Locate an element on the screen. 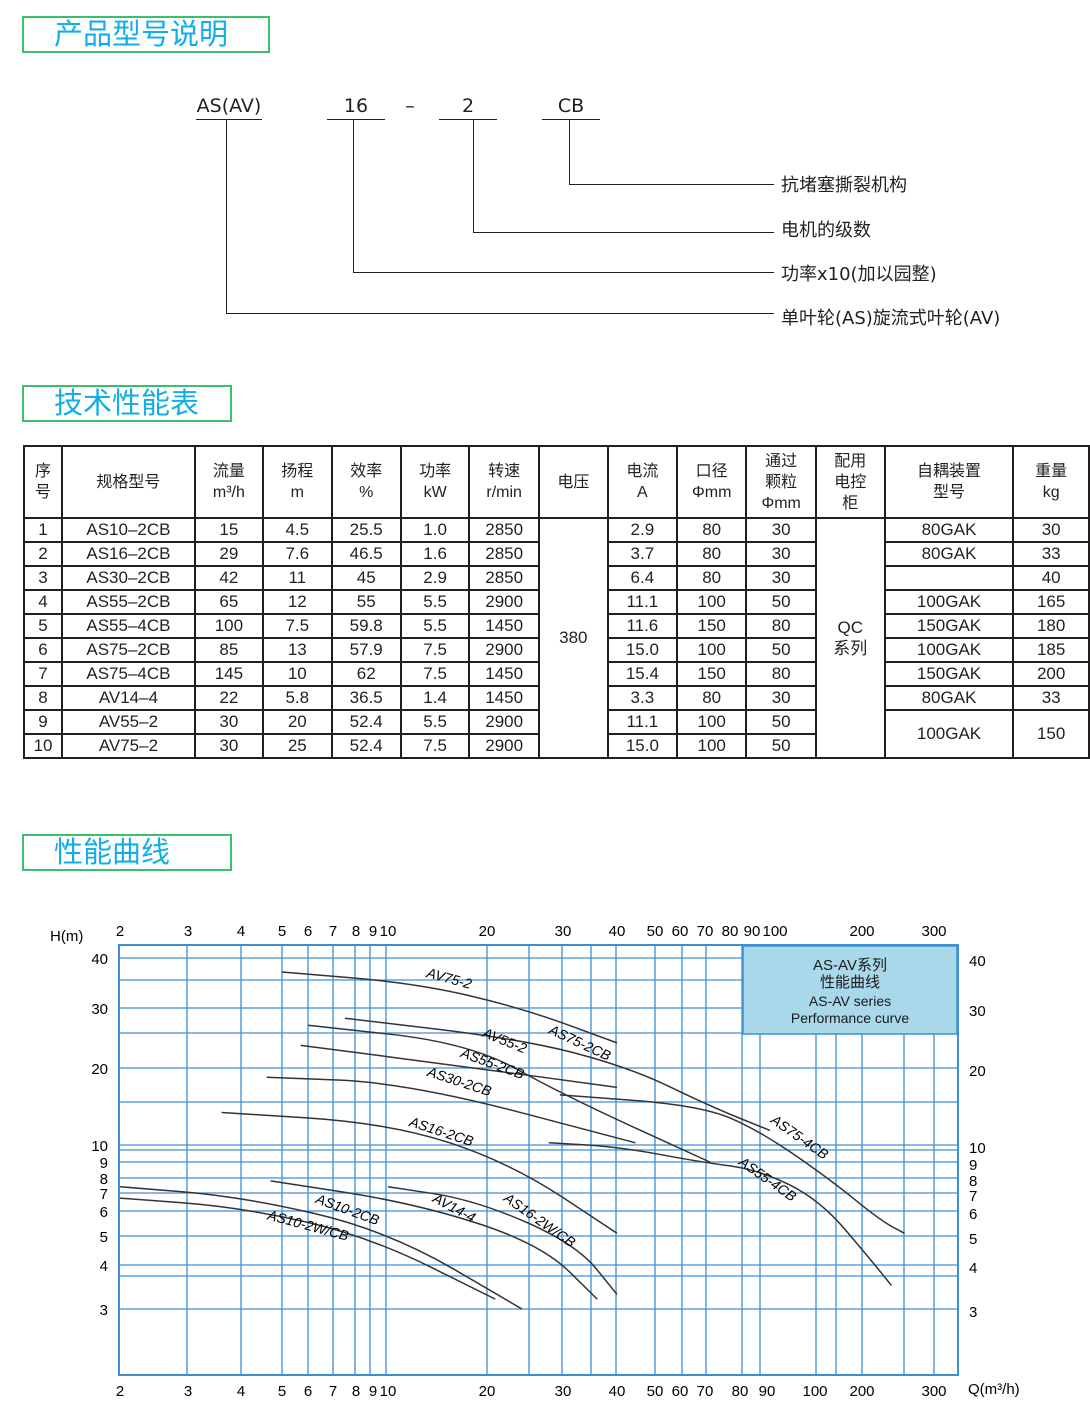  curve-as10-2cb is located at coordinates (321, 1248).